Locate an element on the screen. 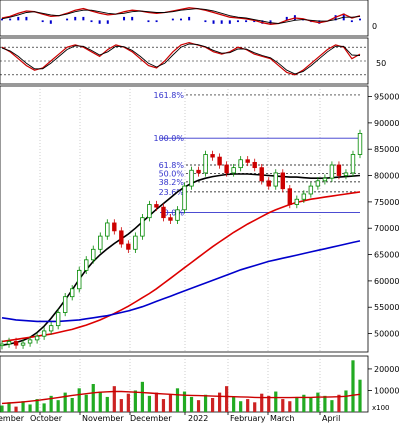  price-tick-label: 70000 is located at coordinates (386, 228).